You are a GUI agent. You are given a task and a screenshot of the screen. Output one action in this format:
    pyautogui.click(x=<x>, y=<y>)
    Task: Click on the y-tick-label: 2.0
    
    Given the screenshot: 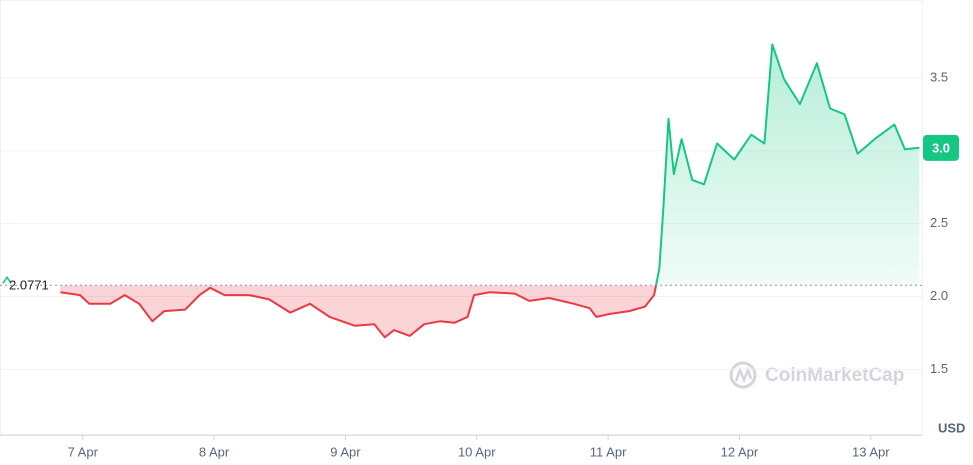 What is the action you would take?
    pyautogui.click(x=939, y=295)
    